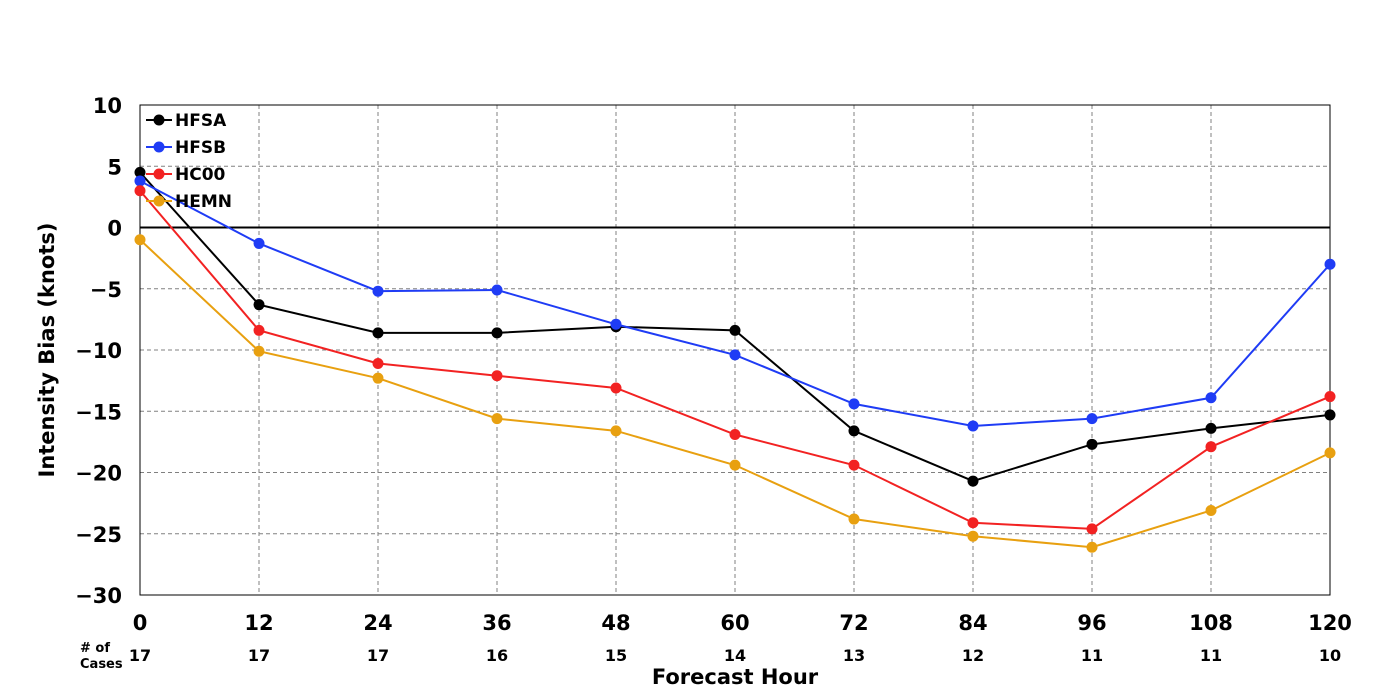 This screenshot has height=700, width=1400. I want to click on cases-label-line1: # of, so click(95, 648).